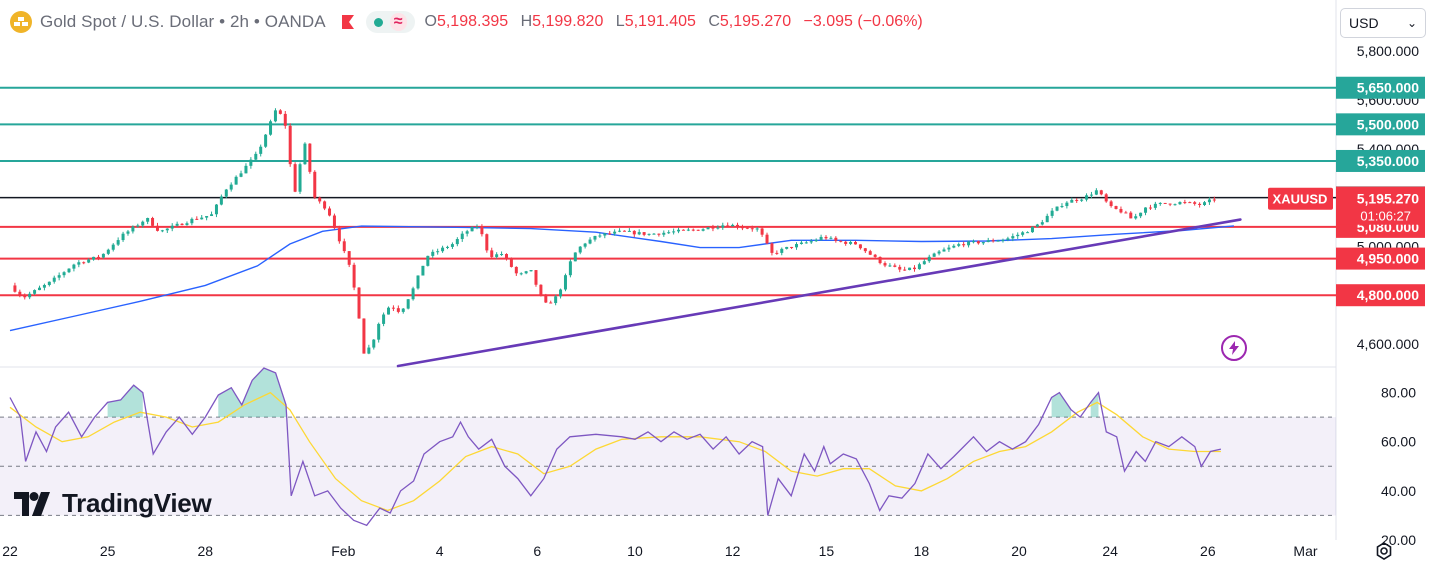  I want to click on tradingview-logo: TradingView, so click(113, 503).